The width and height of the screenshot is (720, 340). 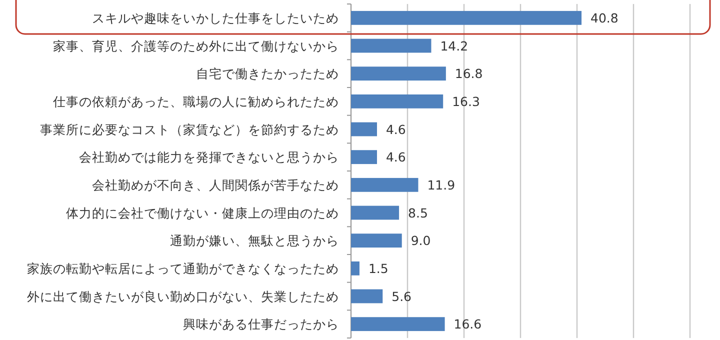 What do you see at coordinates (466, 101) in the screenshot?
I see `data-label: 16.3` at bounding box center [466, 101].